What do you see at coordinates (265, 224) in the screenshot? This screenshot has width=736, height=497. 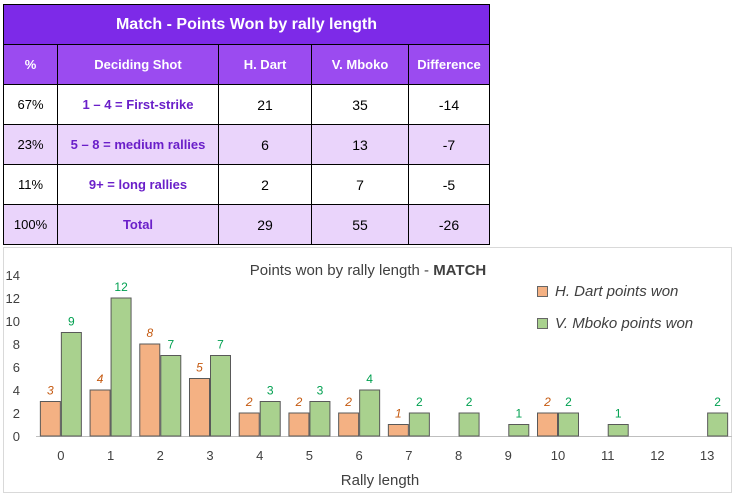 I see `row-h-dart: 29` at bounding box center [265, 224].